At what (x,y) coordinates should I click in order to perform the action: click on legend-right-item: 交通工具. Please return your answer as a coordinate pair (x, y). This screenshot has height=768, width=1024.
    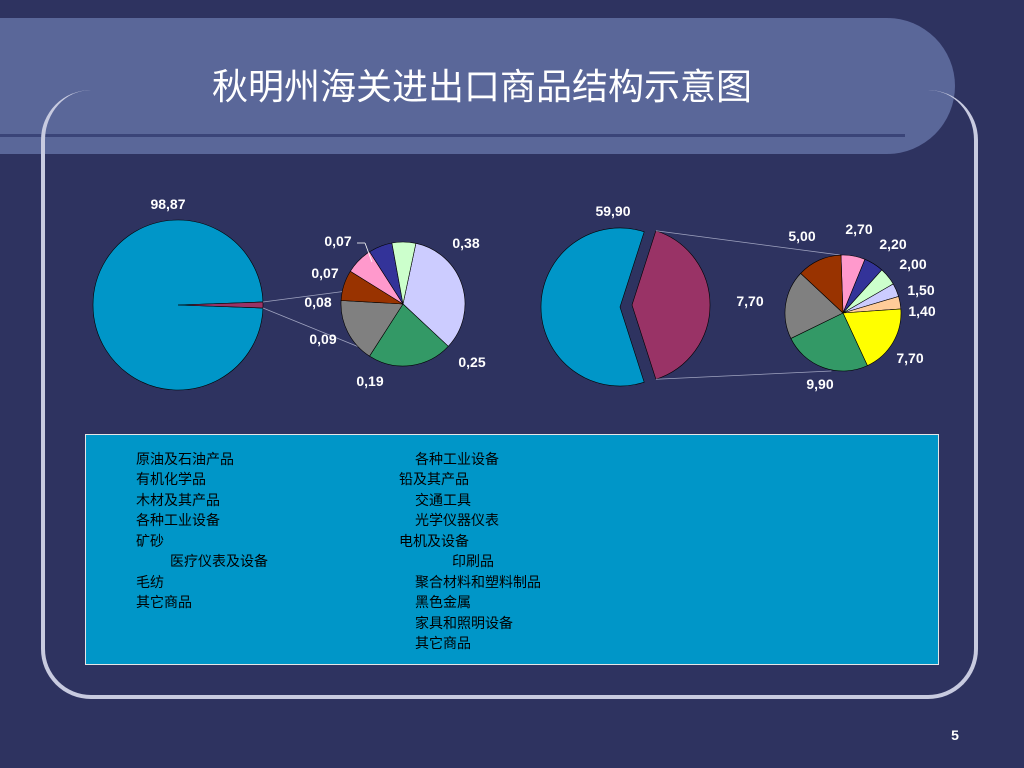
    Looking at the image, I should click on (443, 501).